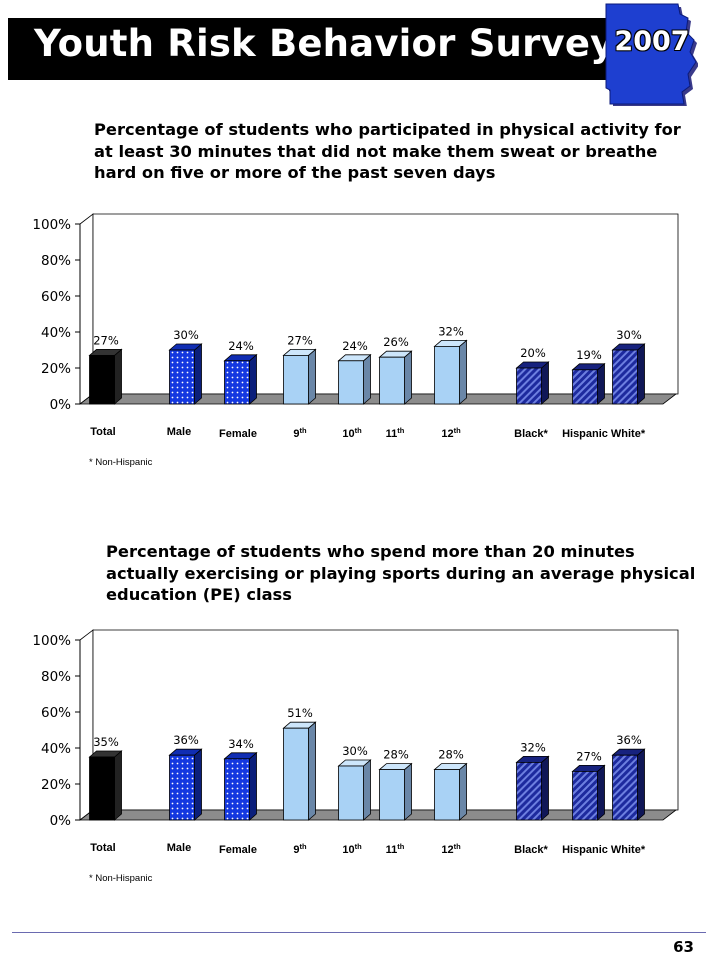  I want to click on arkansas-state-icon, so click(651, 54).